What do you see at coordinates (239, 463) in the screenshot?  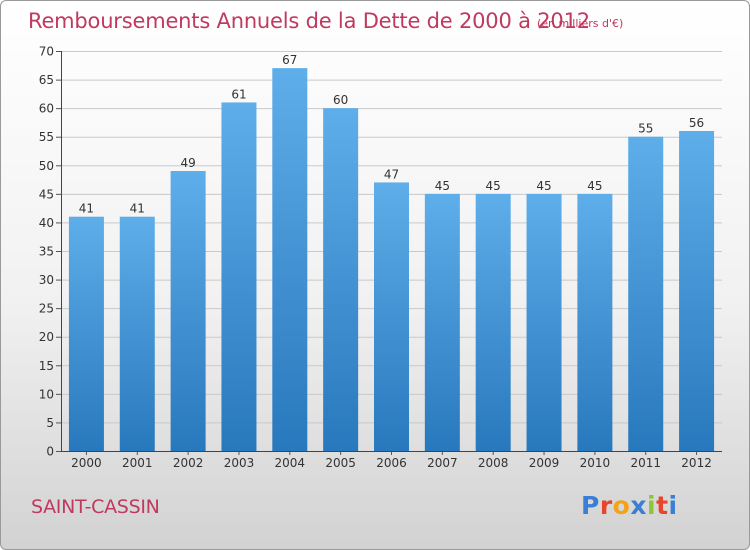 I see `x-tick-label: 2003` at bounding box center [239, 463].